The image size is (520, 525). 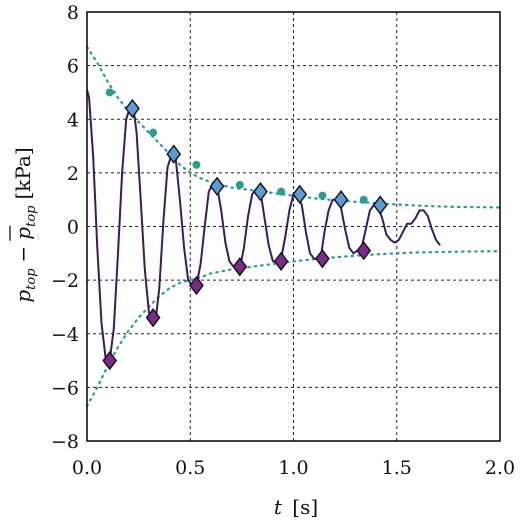 I want to click on y-tick-label: −4, so click(x=65, y=335).